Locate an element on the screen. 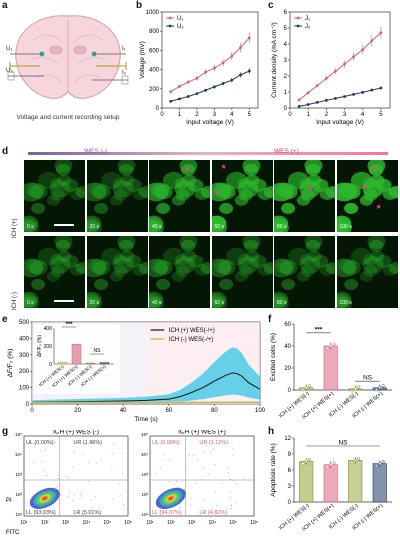 This screenshot has width=400, height=542. y-tick-label: 0 is located at coordinates (28, 405).